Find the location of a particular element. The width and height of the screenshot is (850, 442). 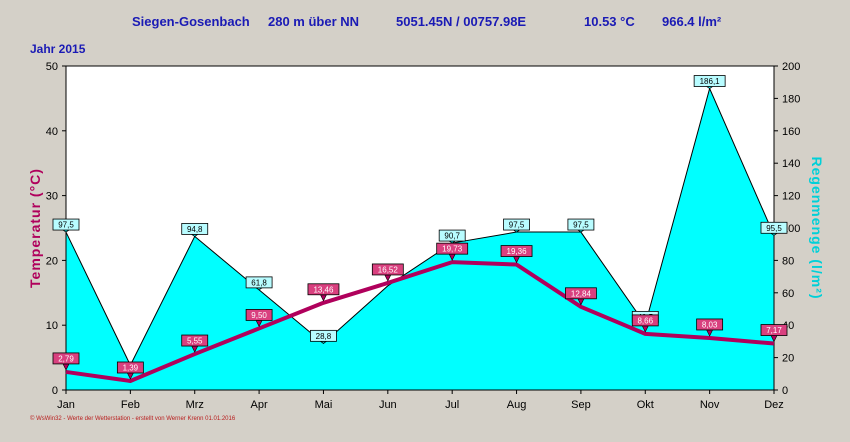

x-tick-label: Mrz is located at coordinates (195, 405).